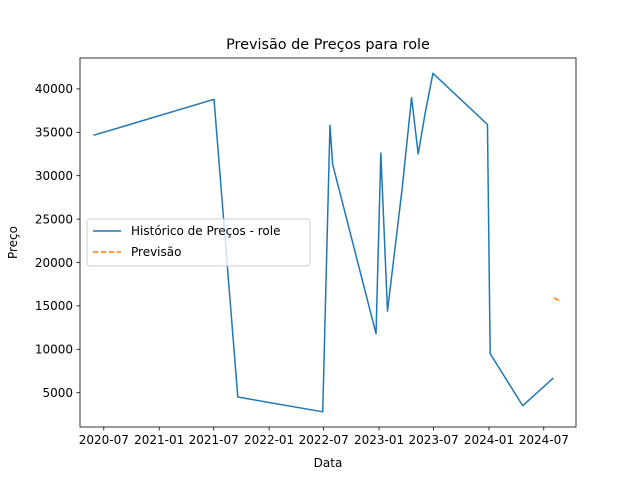 The image size is (640, 480). I want to click on x-axis-title: Data, so click(328, 463).